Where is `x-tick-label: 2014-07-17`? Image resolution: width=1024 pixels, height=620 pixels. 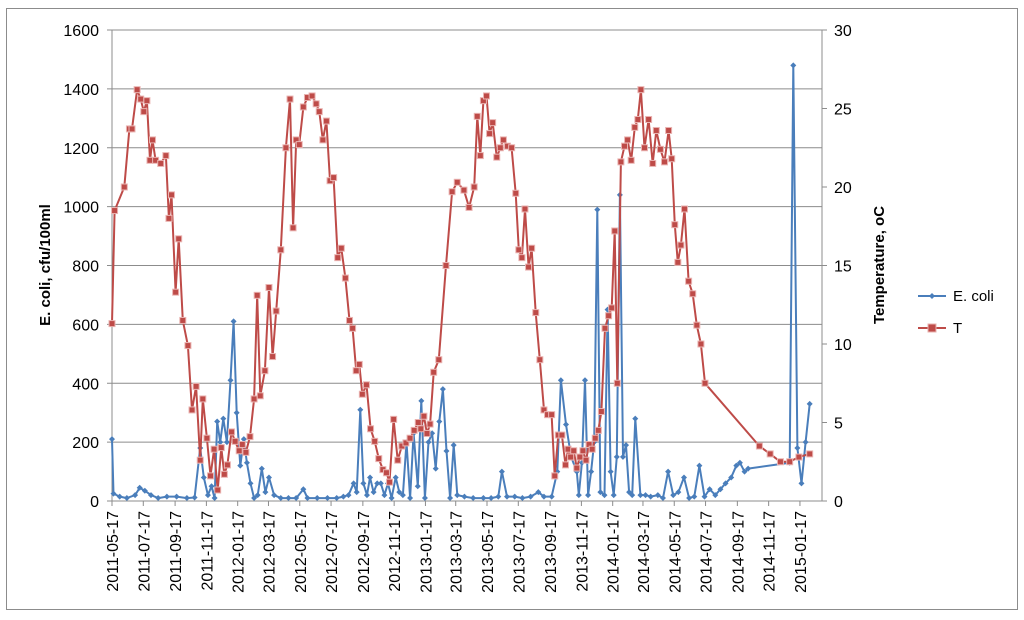 x-tick-label: 2014-07-17 is located at coordinates (707, 552).